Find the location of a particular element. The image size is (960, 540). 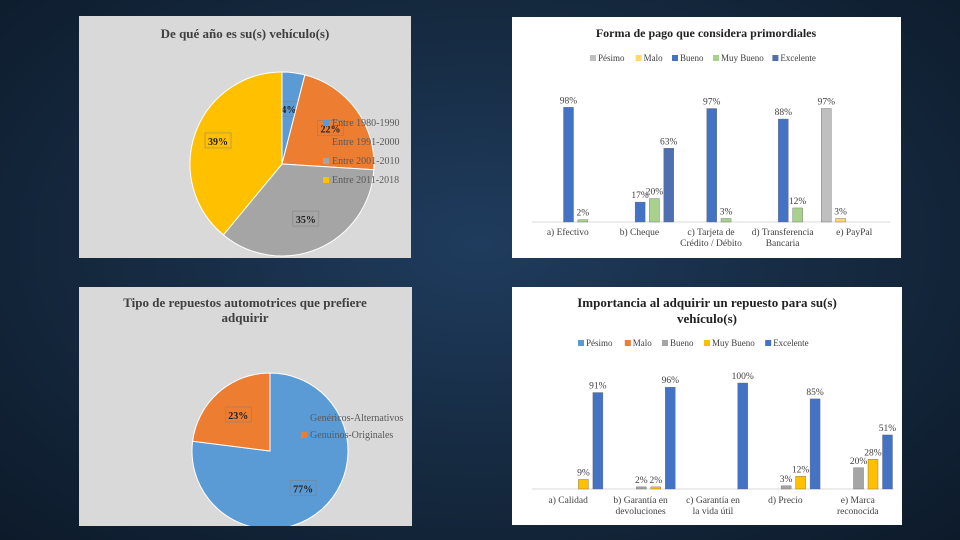

legend-swatch-bueno is located at coordinates (675, 58).